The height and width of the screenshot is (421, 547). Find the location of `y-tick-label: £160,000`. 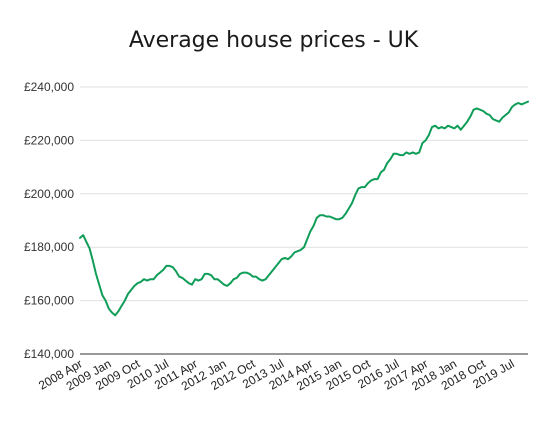

y-tick-label: £160,000 is located at coordinates (49, 301).